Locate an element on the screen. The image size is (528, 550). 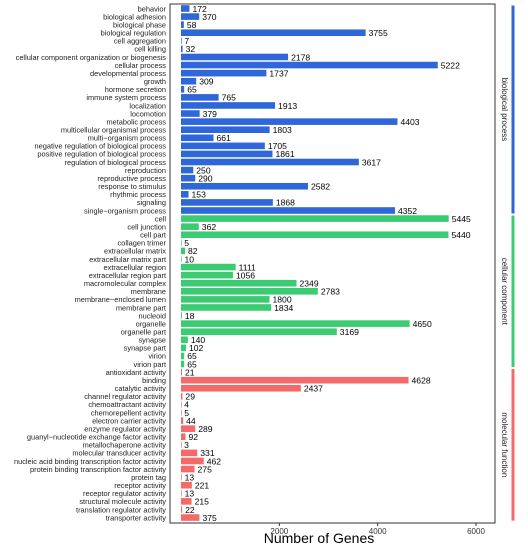
value-label-0-1: 370 is located at coordinates (209, 17).